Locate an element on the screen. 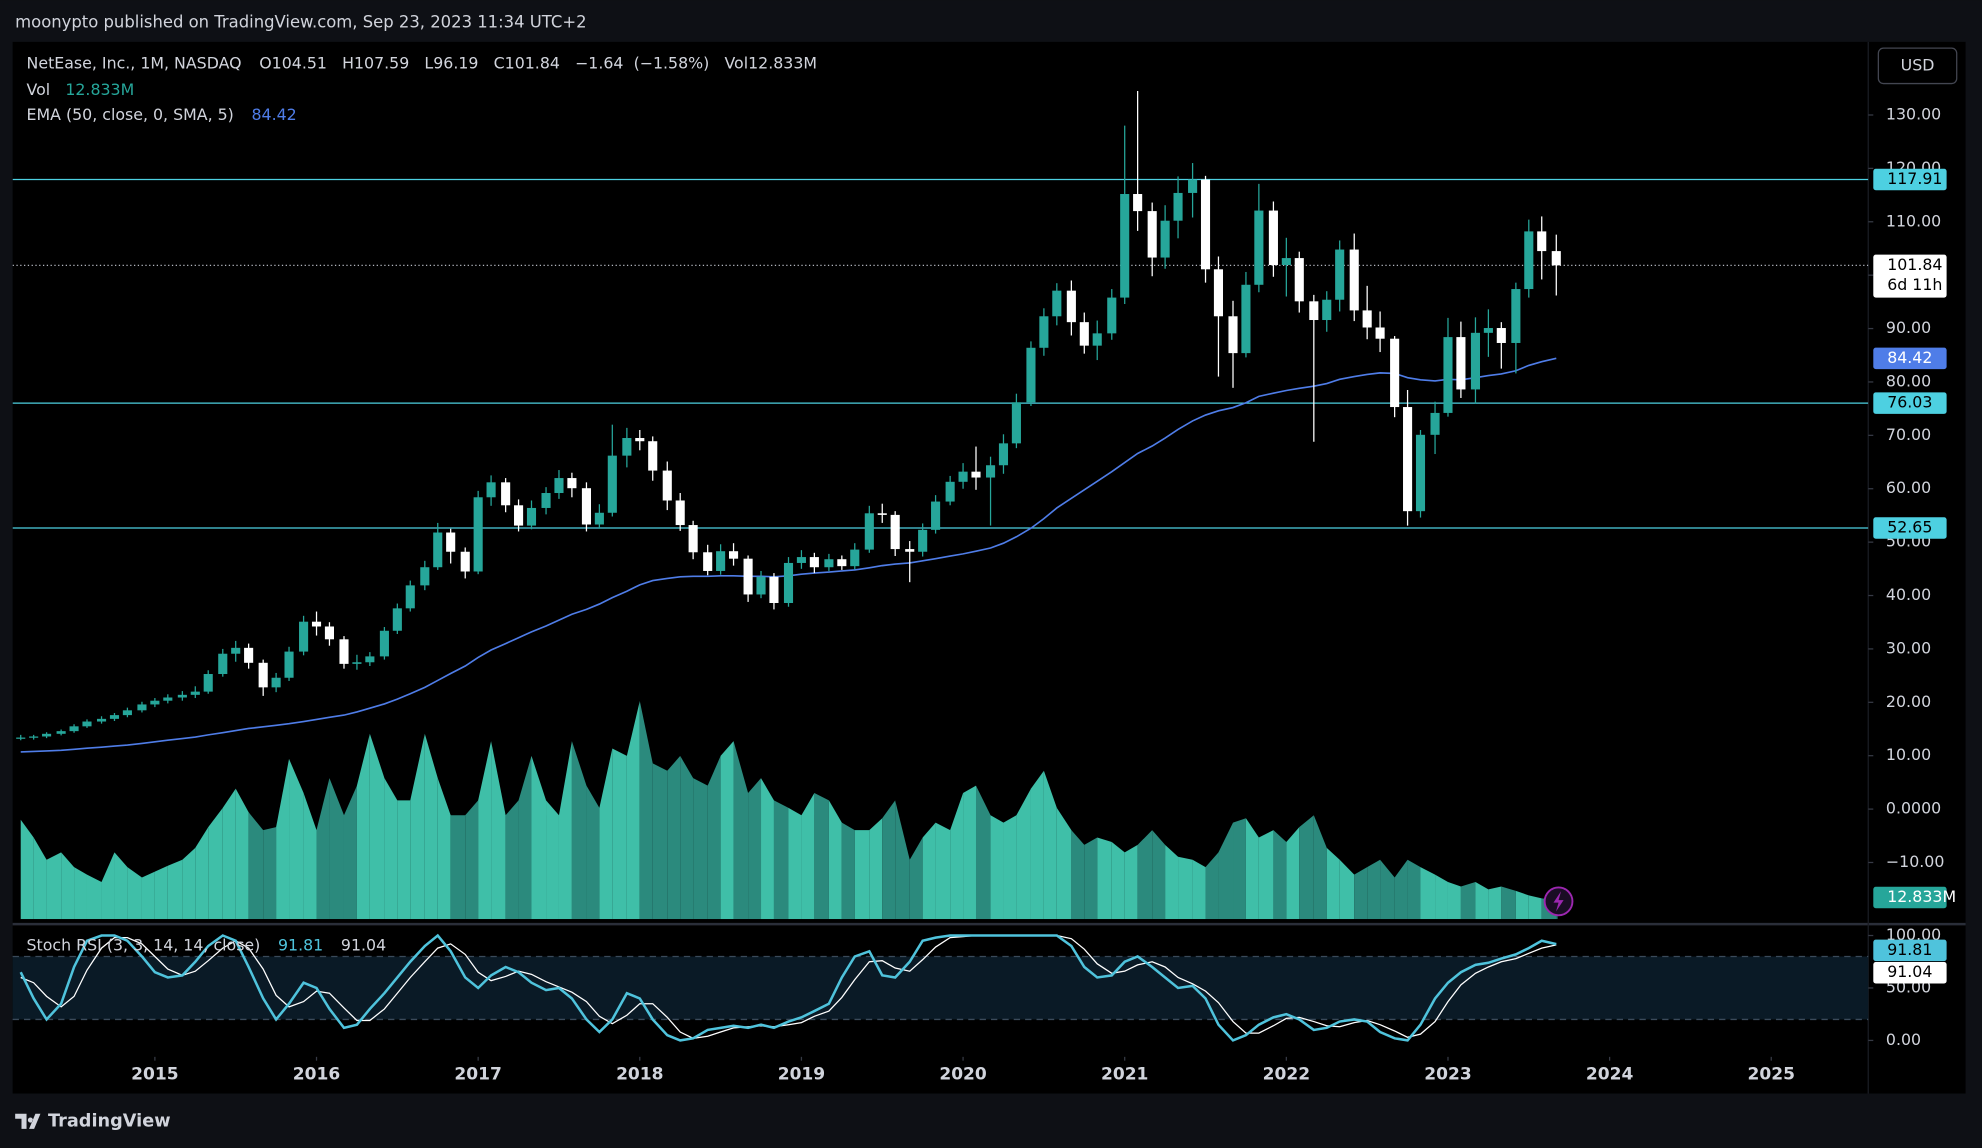 Image resolution: width=1982 pixels, height=1148 pixels. stoch-band is located at coordinates (940, 988).